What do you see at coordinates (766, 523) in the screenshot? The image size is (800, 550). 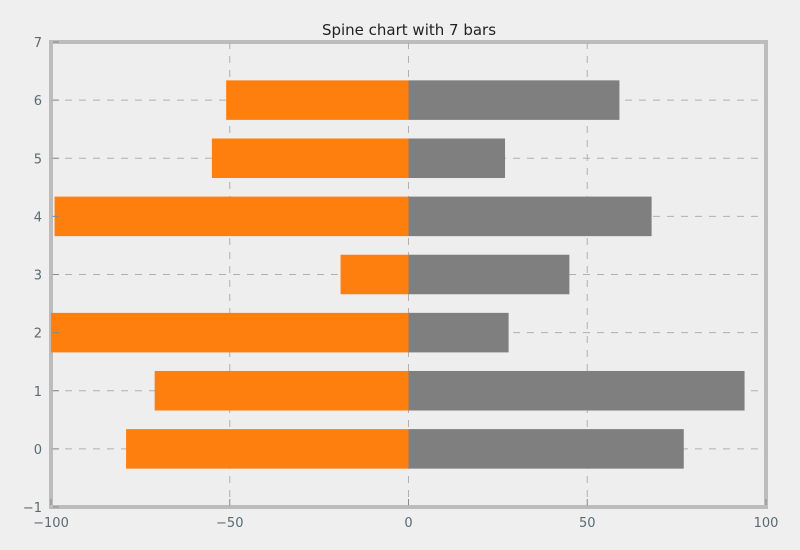 I see `x-tick-label-4: 100` at bounding box center [766, 523].